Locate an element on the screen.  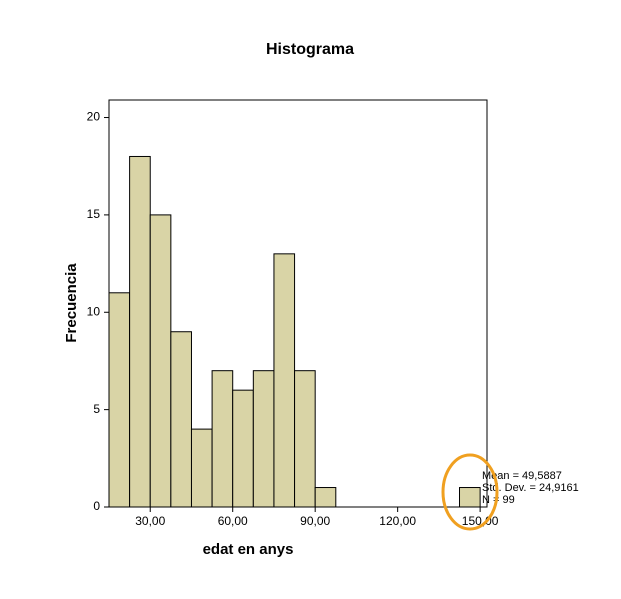
y-tick-label: 5 is located at coordinates (96, 409).